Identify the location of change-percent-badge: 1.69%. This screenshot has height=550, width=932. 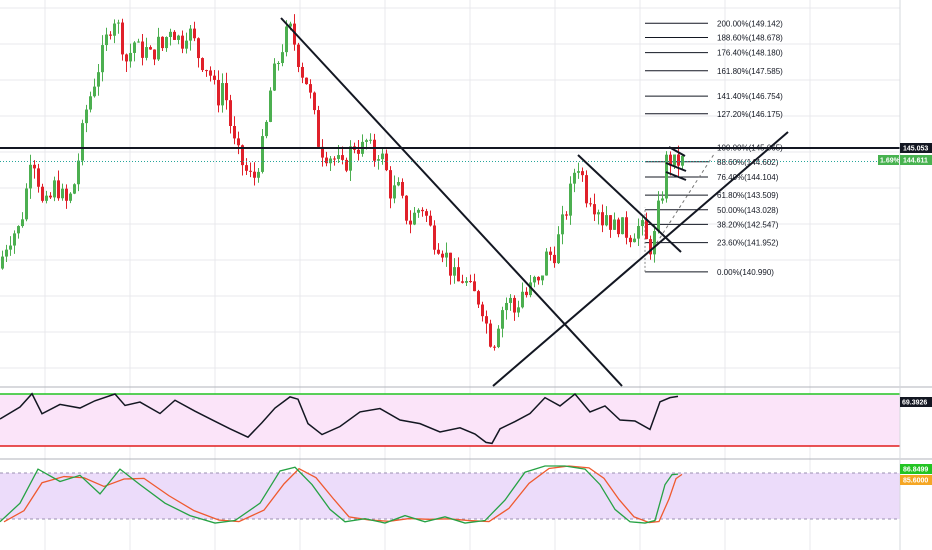
(889, 160).